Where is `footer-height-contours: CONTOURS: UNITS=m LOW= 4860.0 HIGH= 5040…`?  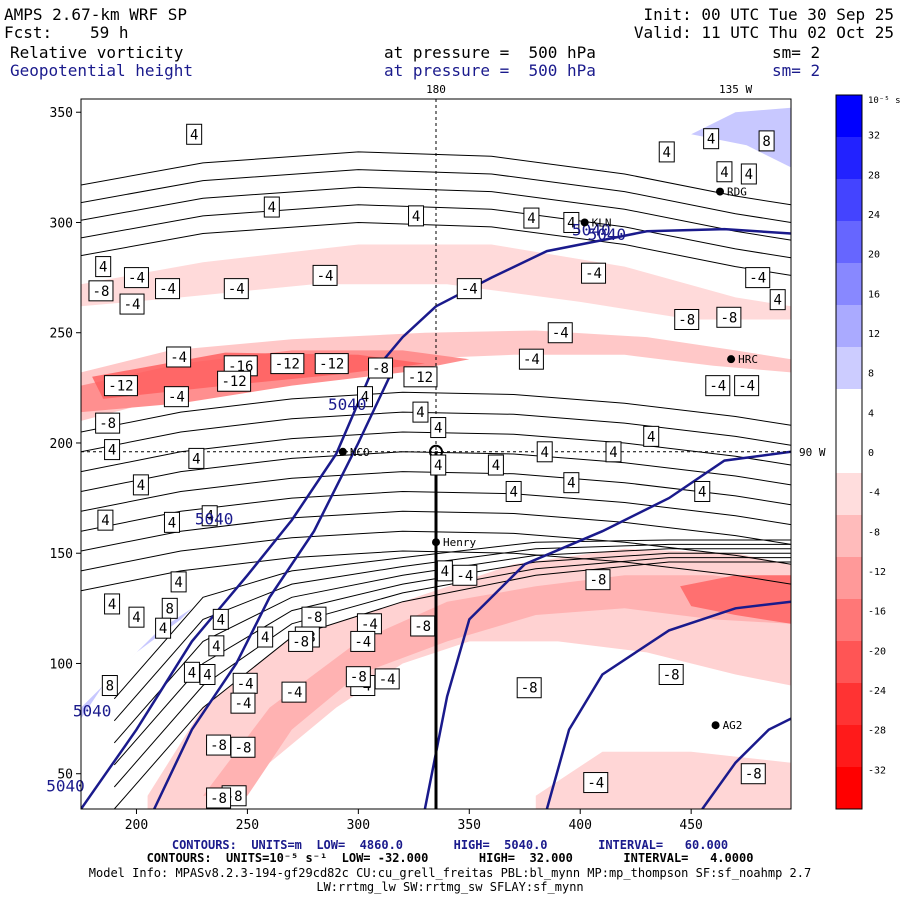
footer-height-contours: CONTOURS: UNITS=m LOW= 4860.0 HIGH= 5040… is located at coordinates (450, 845).